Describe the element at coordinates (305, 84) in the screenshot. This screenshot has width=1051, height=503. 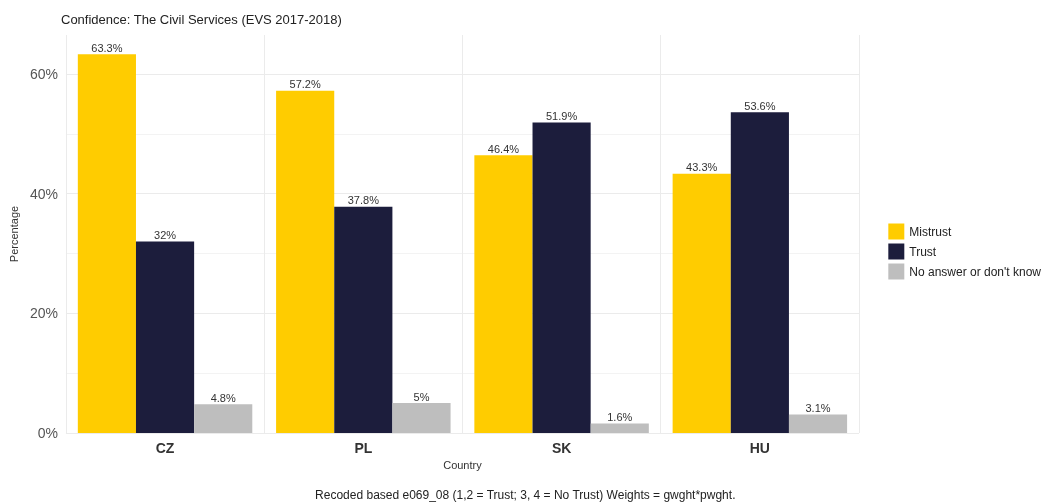
I see `data-label: 57.2%` at that location.